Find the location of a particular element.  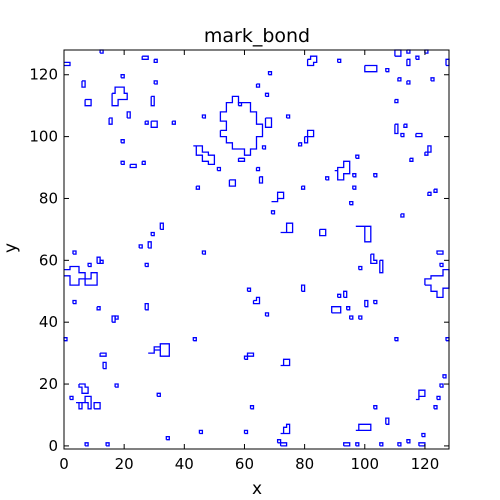

y-axis-label: y is located at coordinates (11, 248).